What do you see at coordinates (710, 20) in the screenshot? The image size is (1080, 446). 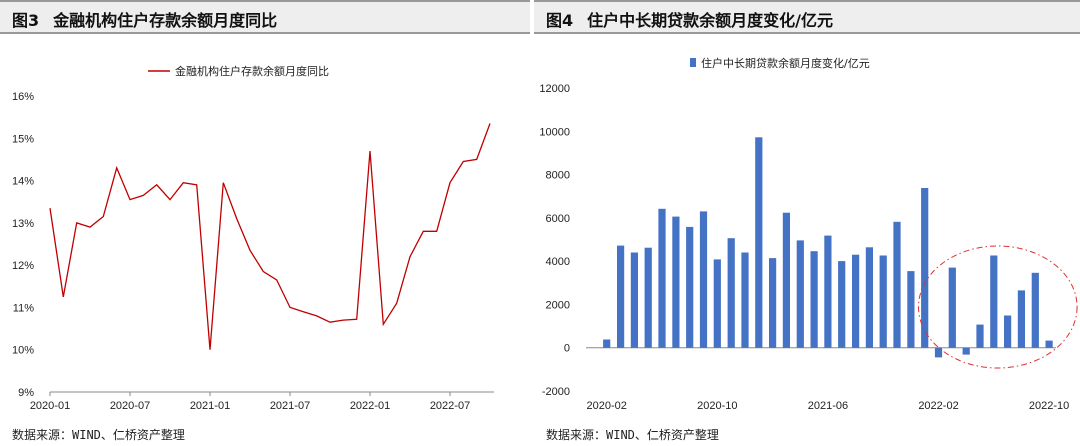 I see `right-figure-title: 住户中长期贷款余额月度变化/亿元` at bounding box center [710, 20].